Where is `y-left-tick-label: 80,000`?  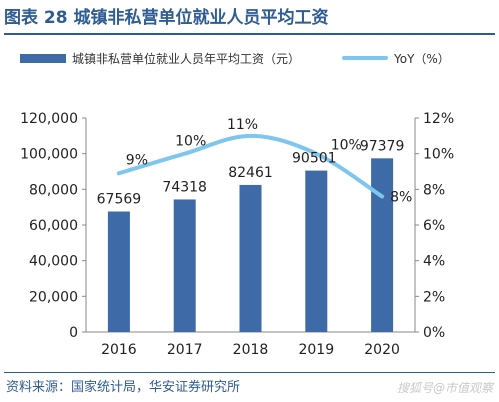 y-left-tick-label: 80,000 is located at coordinates (53, 190).